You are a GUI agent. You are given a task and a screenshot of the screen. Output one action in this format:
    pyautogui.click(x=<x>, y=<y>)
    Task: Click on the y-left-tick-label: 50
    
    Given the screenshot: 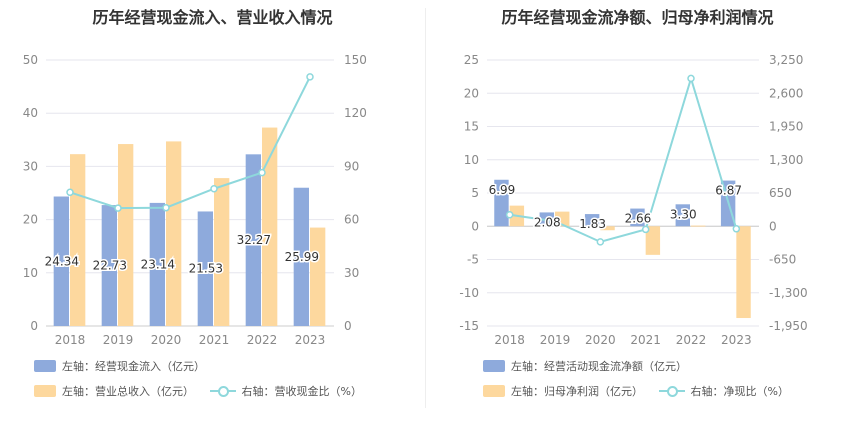 What is the action you would take?
    pyautogui.click(x=30, y=60)
    